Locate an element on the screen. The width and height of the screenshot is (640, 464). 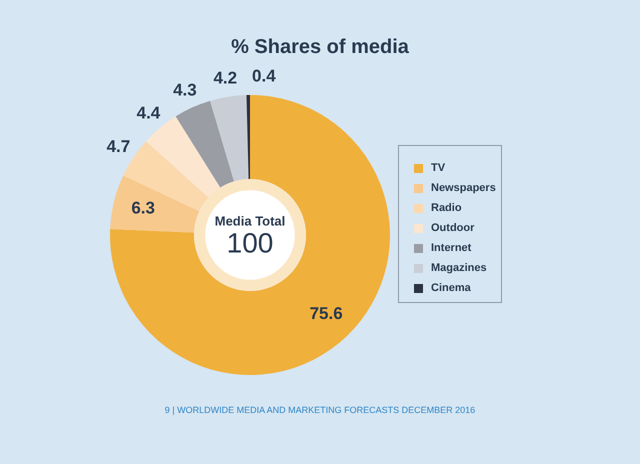
legend-label: Magazines is located at coordinates (459, 268).